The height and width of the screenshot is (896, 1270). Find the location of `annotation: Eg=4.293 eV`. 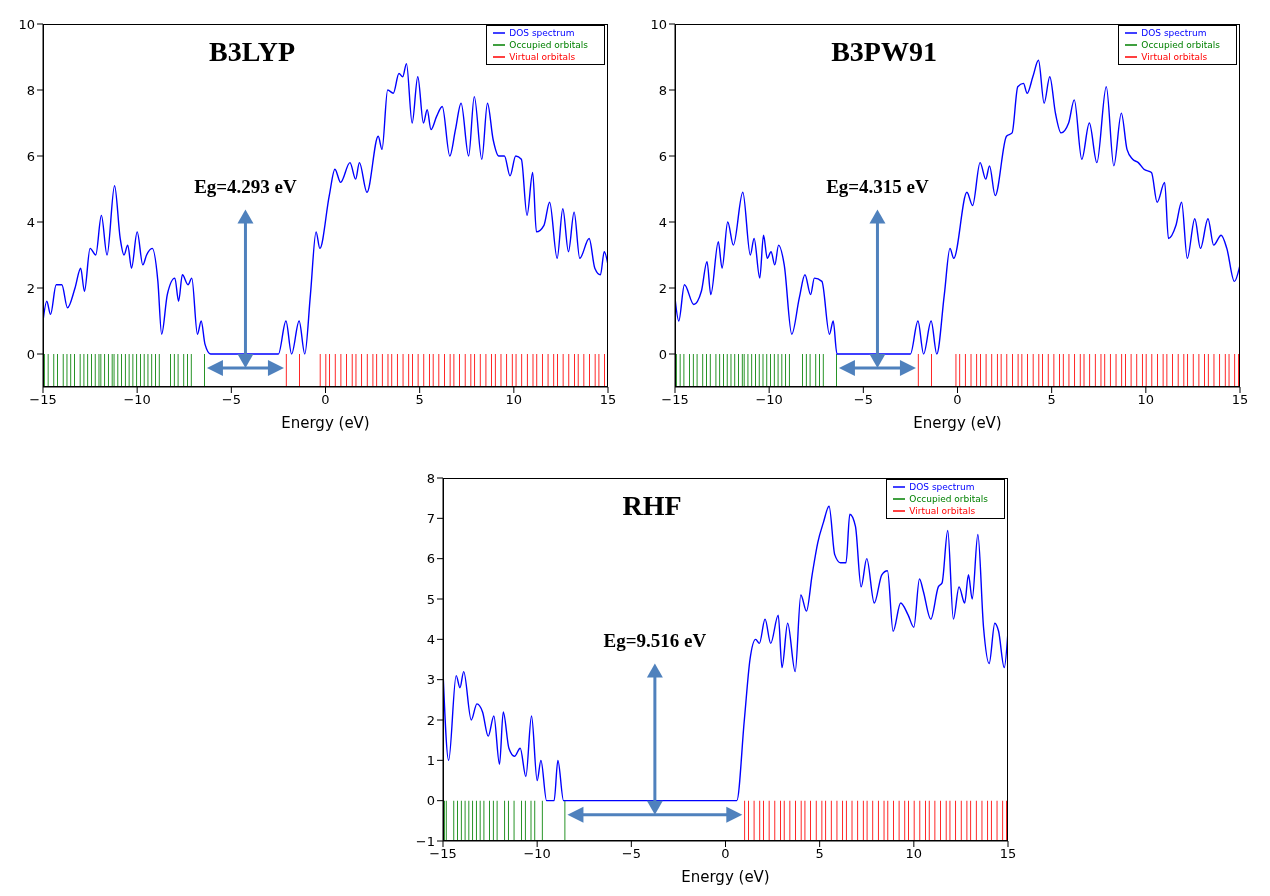

annotation: Eg=4.293 eV is located at coordinates (245, 186).